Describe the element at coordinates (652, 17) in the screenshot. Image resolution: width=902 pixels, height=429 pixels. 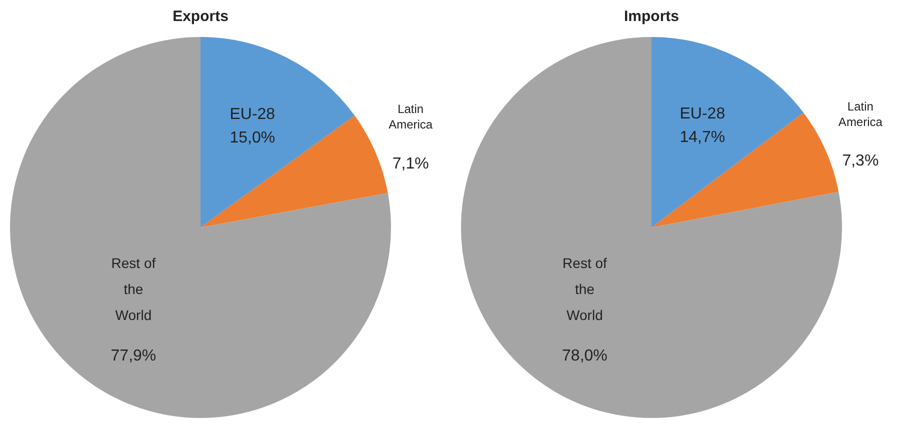
I see `chart-title: Imports` at that location.